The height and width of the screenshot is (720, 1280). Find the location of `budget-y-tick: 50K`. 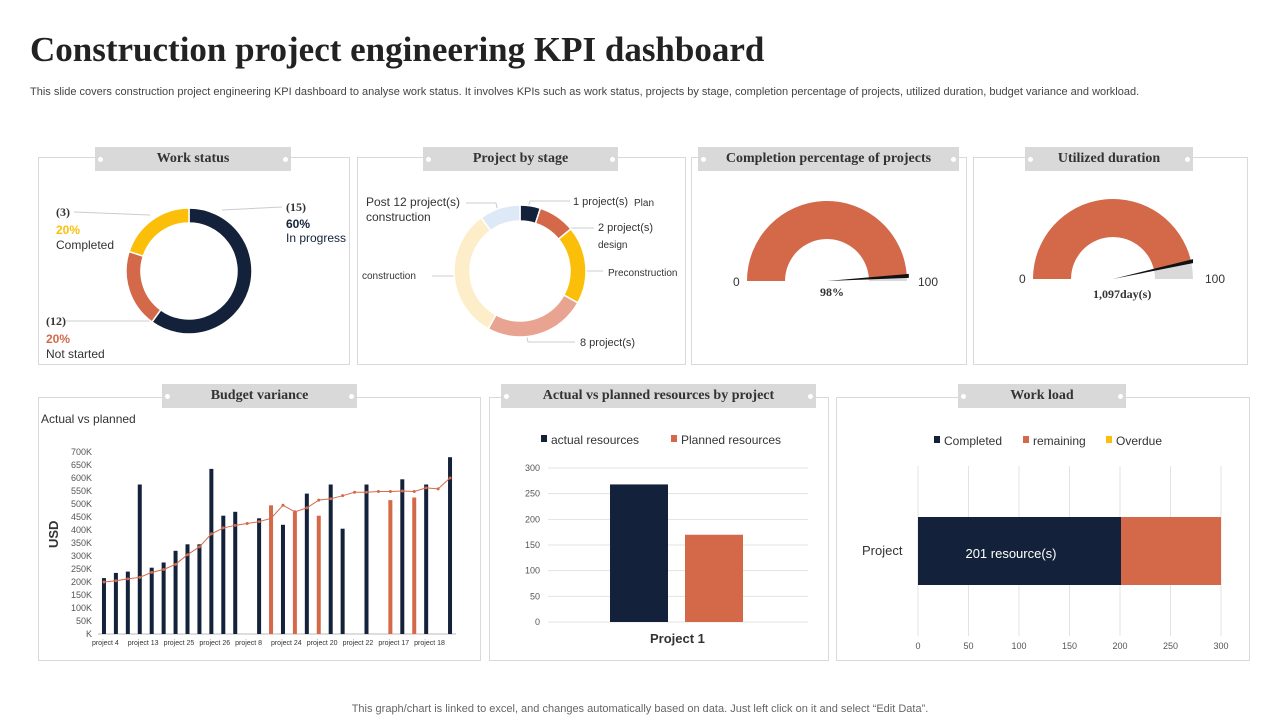

budget-y-tick: 50K is located at coordinates (84, 621).